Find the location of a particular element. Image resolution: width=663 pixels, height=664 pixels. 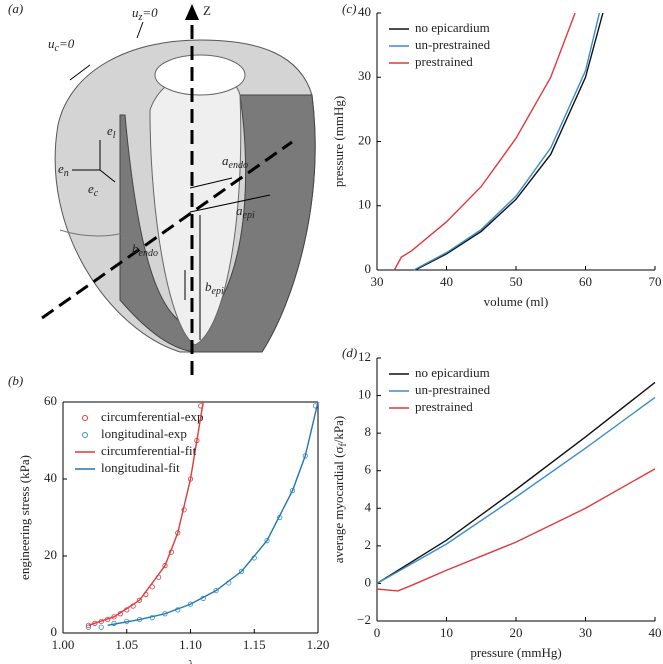

uc-arrow is located at coordinates (80, 72).